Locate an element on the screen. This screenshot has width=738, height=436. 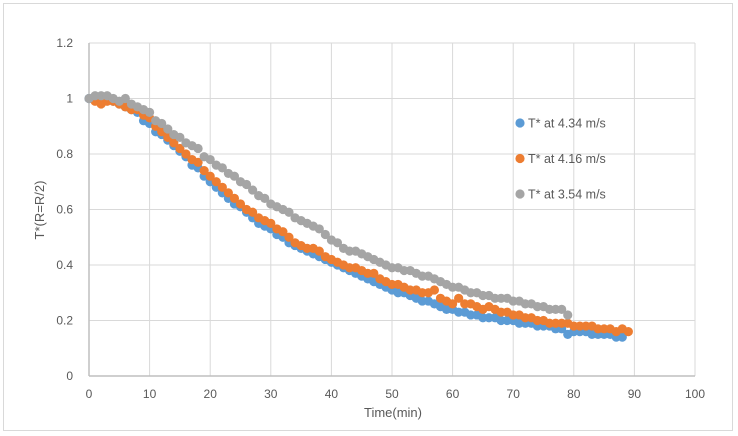
legend-label: T* at 4.16 m/s is located at coordinates (567, 159).